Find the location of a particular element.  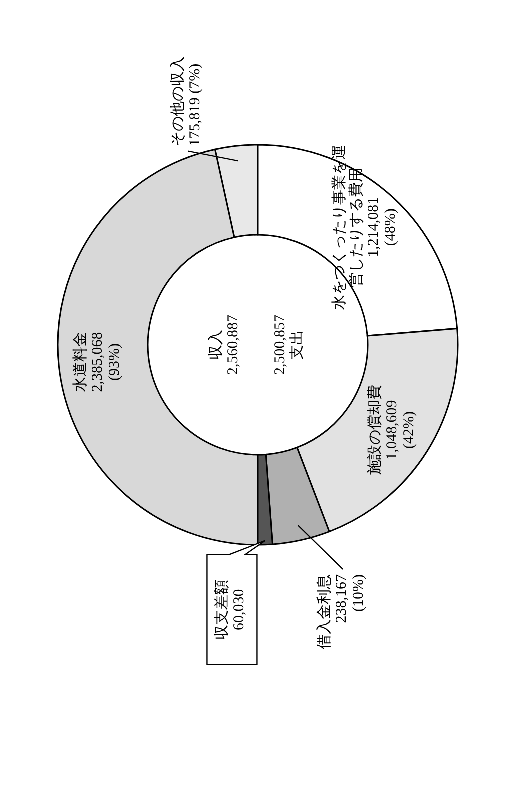

slice-label: 水道料金 is located at coordinates (81, 362).